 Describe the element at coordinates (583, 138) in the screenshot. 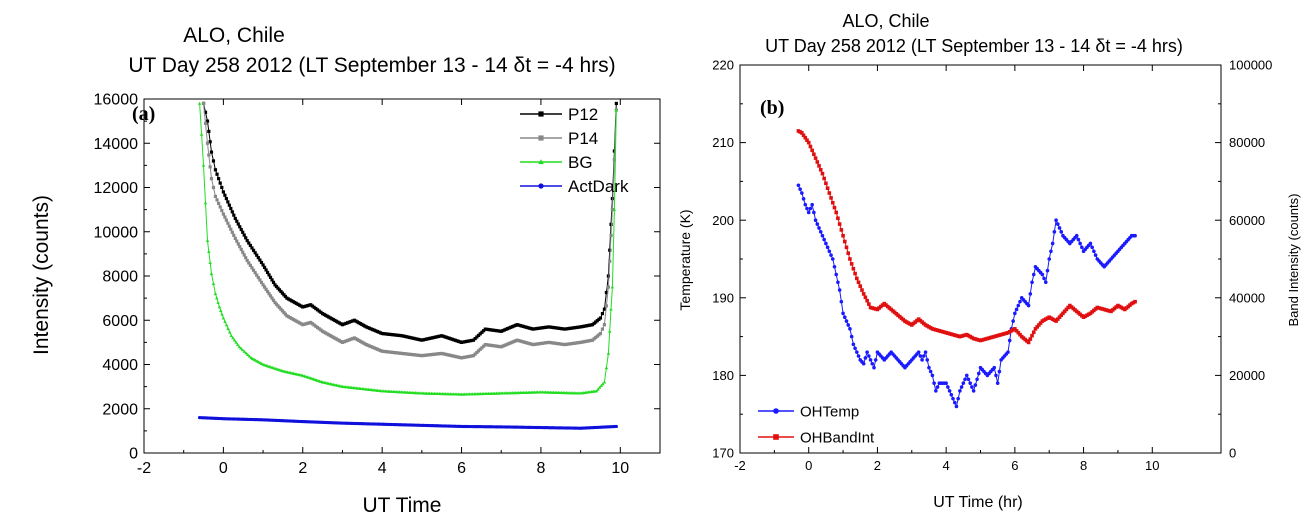

I see `legend-label-P14: P14` at that location.